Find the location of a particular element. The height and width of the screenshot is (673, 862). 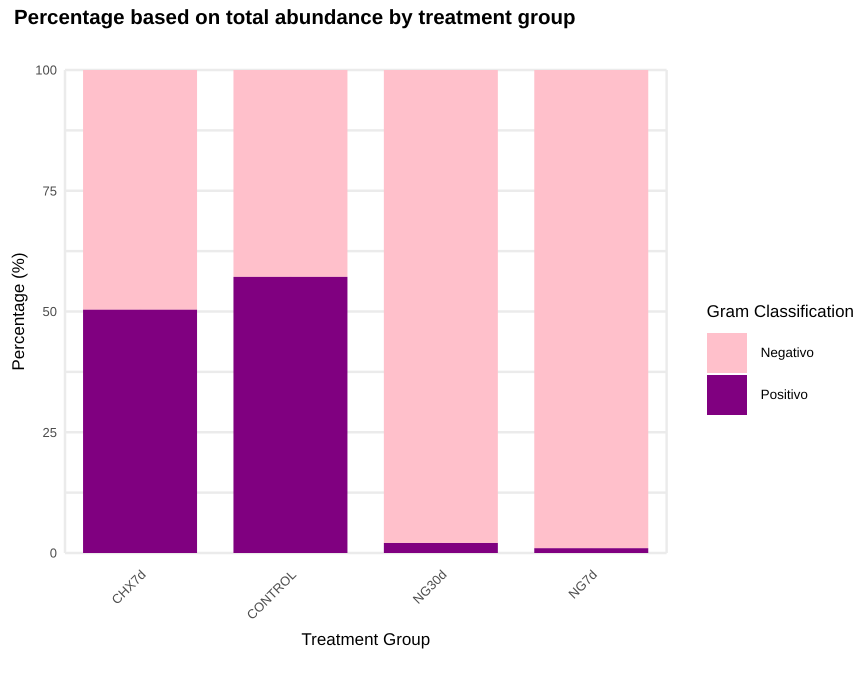

text: Positivo is located at coordinates (784, 394).